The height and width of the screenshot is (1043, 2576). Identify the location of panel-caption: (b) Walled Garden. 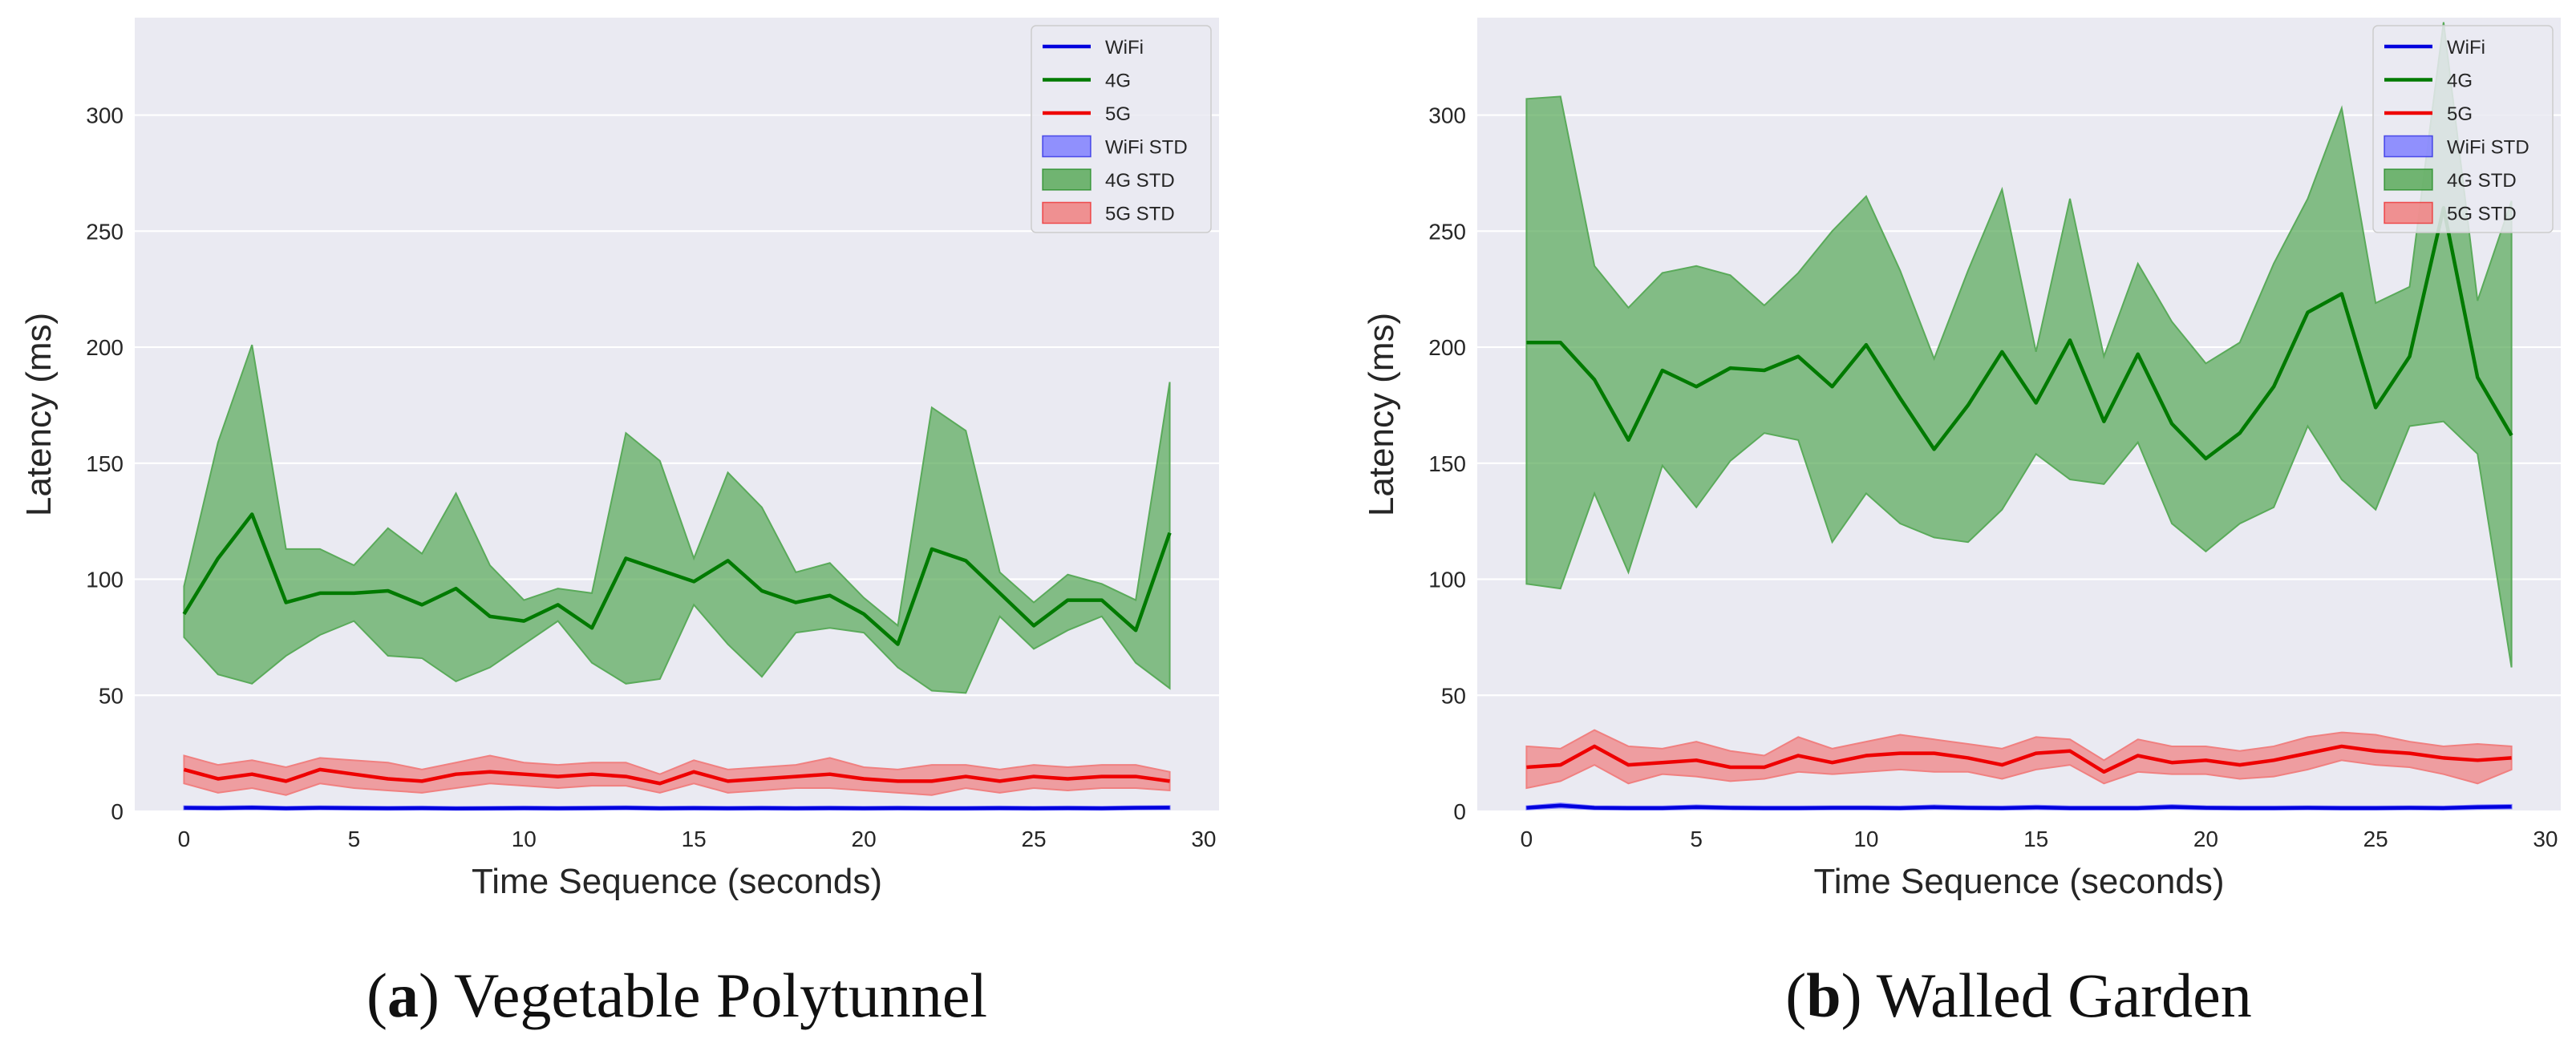
(2018, 995).